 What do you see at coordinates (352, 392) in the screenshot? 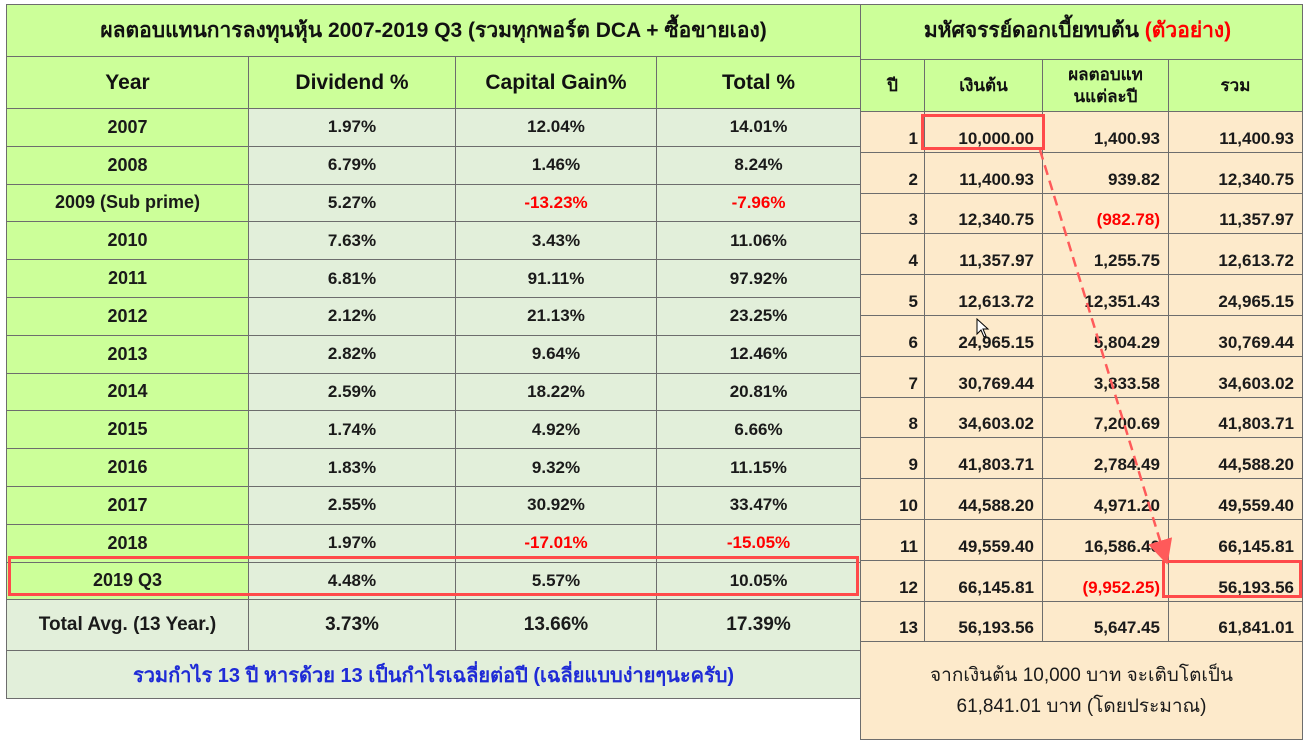
I see `dividend-cell: 2.59%` at bounding box center [352, 392].